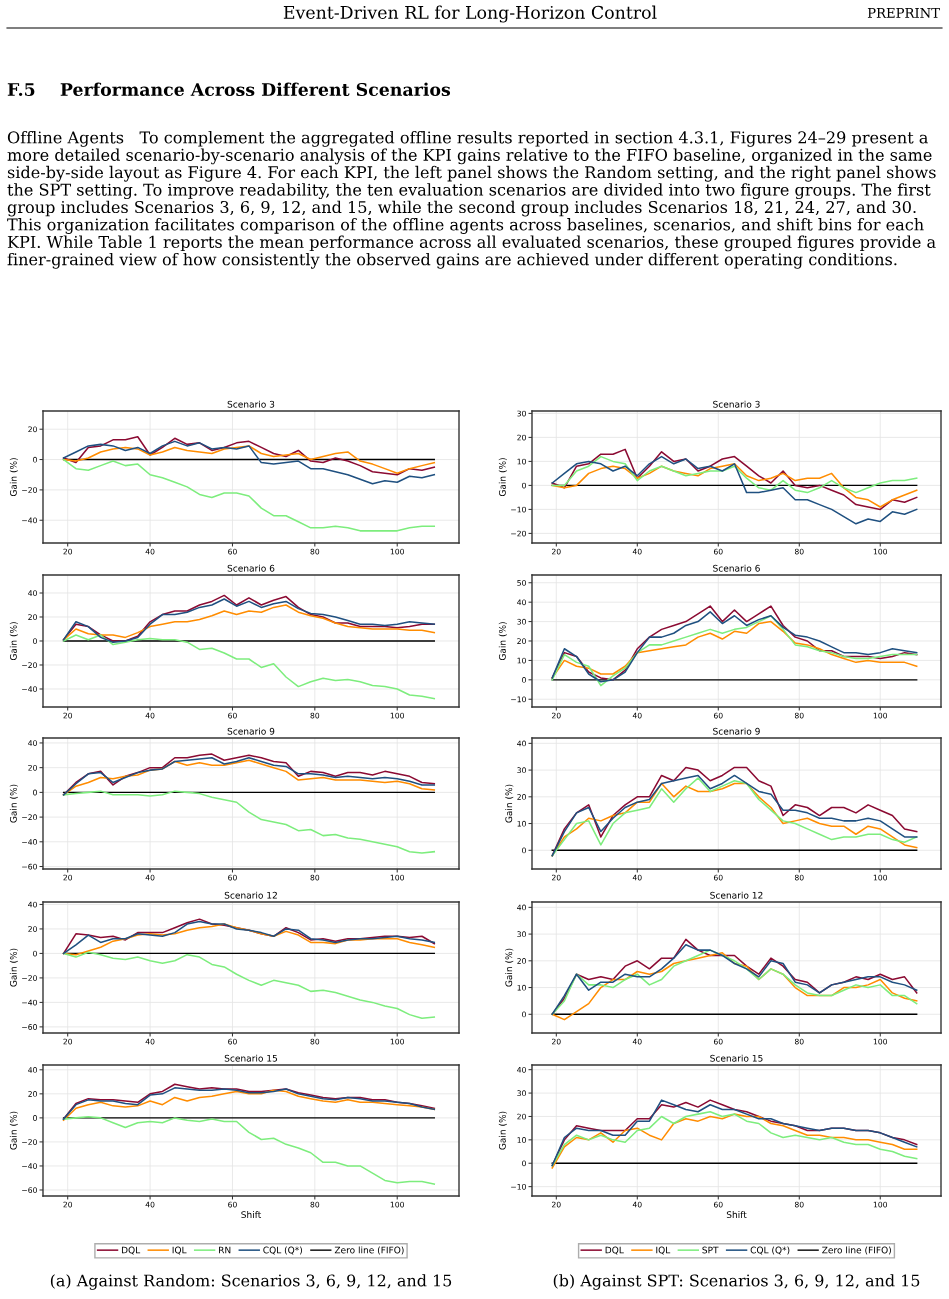 The image size is (949, 1299). What do you see at coordinates (471, 200) in the screenshot?
I see `text: Offline Agents To complement the aggregated offline results reported in section 4.3.1, Figures 24–29 present a more detailed scenario-by-scenario analysis of the KPI gains relative to the FIFO baseline, organized in the same side-by-side layout as Figure 4. For each KPI, the left panel shows the Random setting, and the right panel shows the SPT setting. To improve readability, the ten evaluation scenarios are divided into two figure groups. The first group includes Scenarios 3, 6, 9, 12, and 15, while the second group includes Scenarios 18, 21, 24, 27, and 30. This organization facilitates comparison of the offline agents across baselines, scenarios, and shift bins for each KPI. While Table 1 reports the mean performance across all evaluated scenarios, these grouped figures provide a finer-grained view of how consistently the observed gains are achieved under different operating conditions.` at bounding box center [471, 200].